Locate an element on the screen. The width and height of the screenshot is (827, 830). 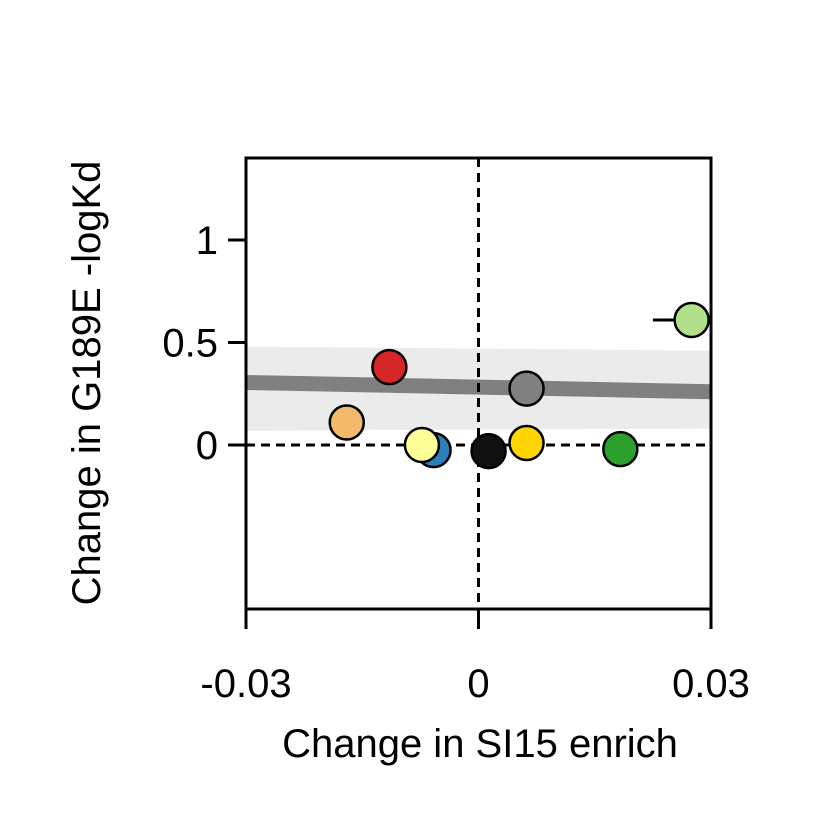
y-tick-label: 0.5 is located at coordinates (190, 344).